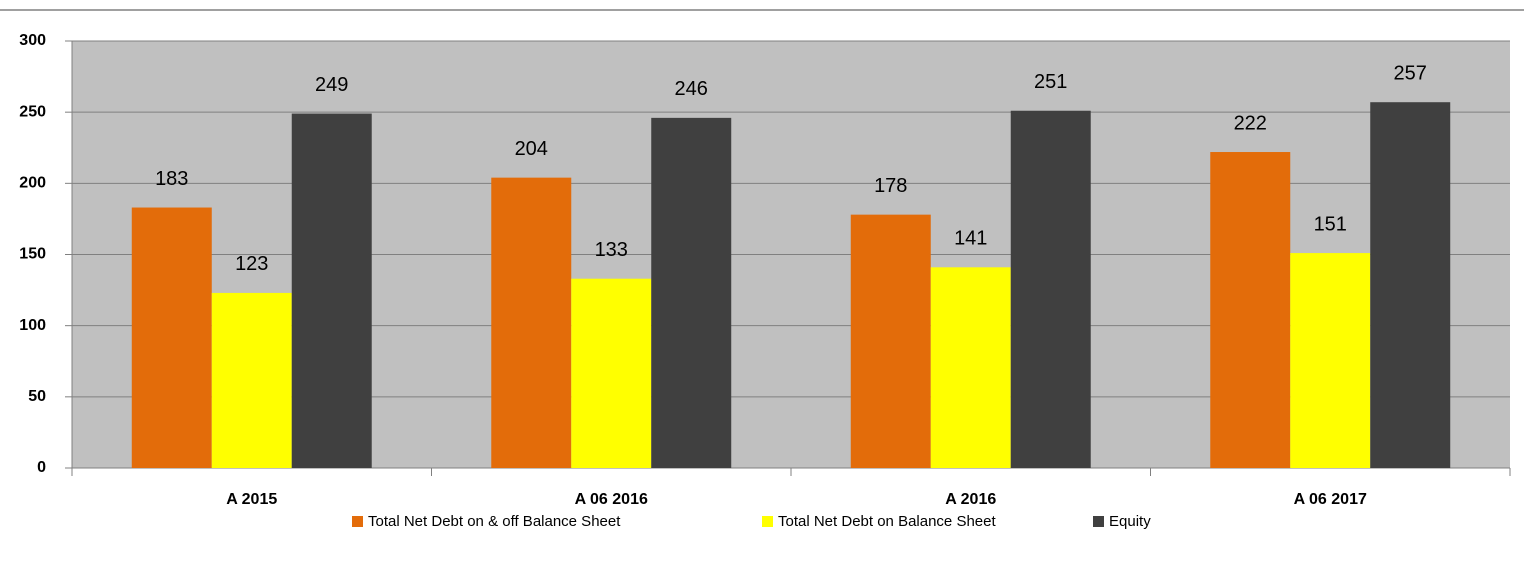 The width and height of the screenshot is (1524, 580). What do you see at coordinates (37, 396) in the screenshot?
I see `y-tick-label: 50` at bounding box center [37, 396].